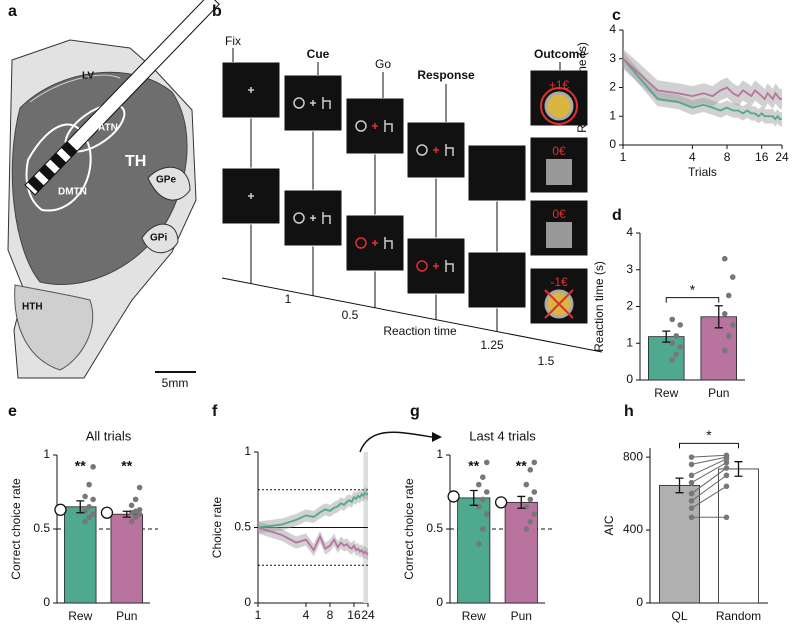 Image resolution: width=800 pixels, height=632 pixels. Describe the element at coordinates (492, 345) in the screenshot. I see `time-tick: 1.25` at that location.